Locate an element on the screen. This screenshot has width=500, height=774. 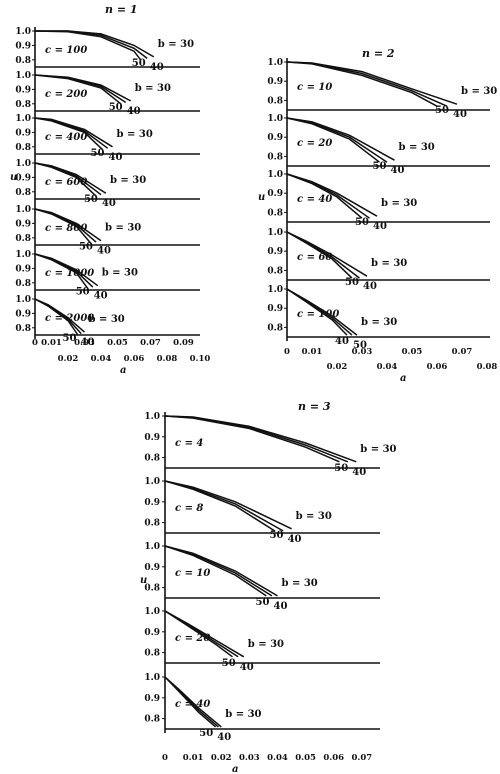
c-parameter-label: c = 100 is located at coordinates (318, 314).